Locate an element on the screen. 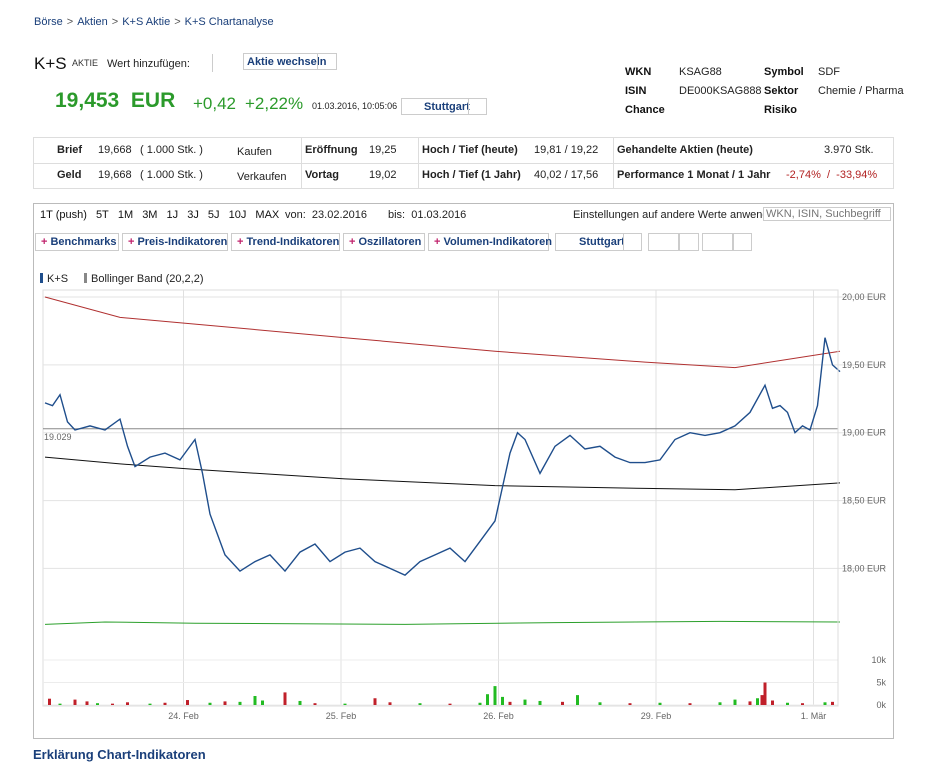  chart-indicators-help-link: Erklärung Chart-Indikatoren is located at coordinates (119, 754).